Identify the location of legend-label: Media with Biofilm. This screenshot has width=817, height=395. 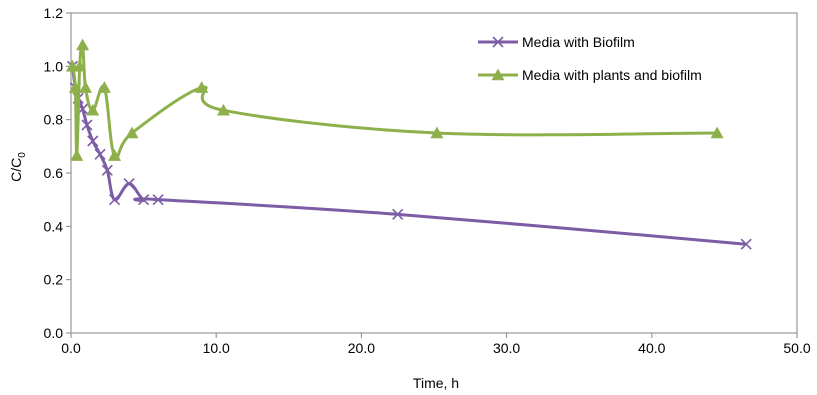
(578, 42).